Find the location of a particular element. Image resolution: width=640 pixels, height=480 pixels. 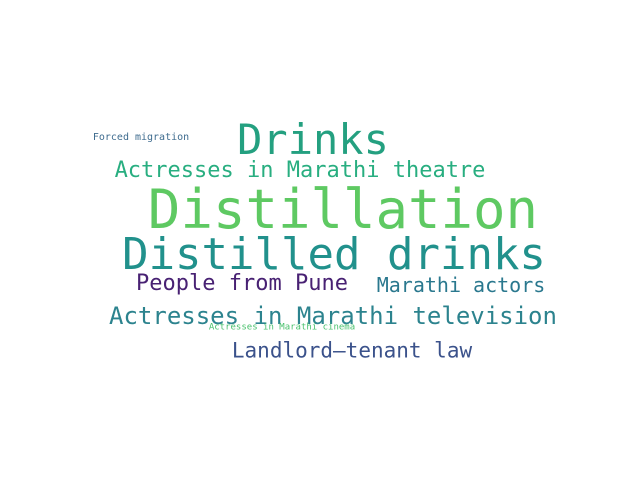

word-landlord-tenant-law: Landlord–tenant law is located at coordinates (352, 350).